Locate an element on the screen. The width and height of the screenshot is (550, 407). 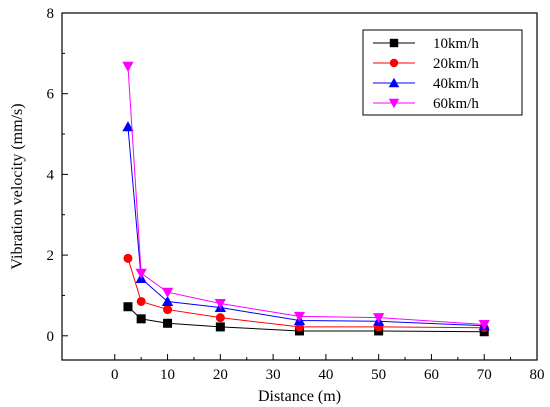
legend-label-20km-h: 20km/h is located at coordinates (456, 64).